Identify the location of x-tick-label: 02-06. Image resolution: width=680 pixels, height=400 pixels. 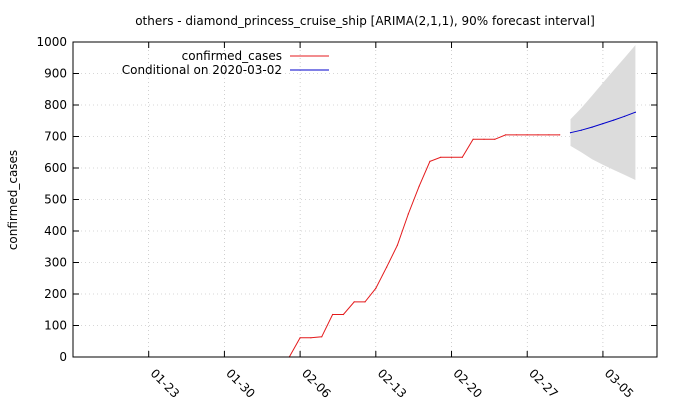
(316, 383).